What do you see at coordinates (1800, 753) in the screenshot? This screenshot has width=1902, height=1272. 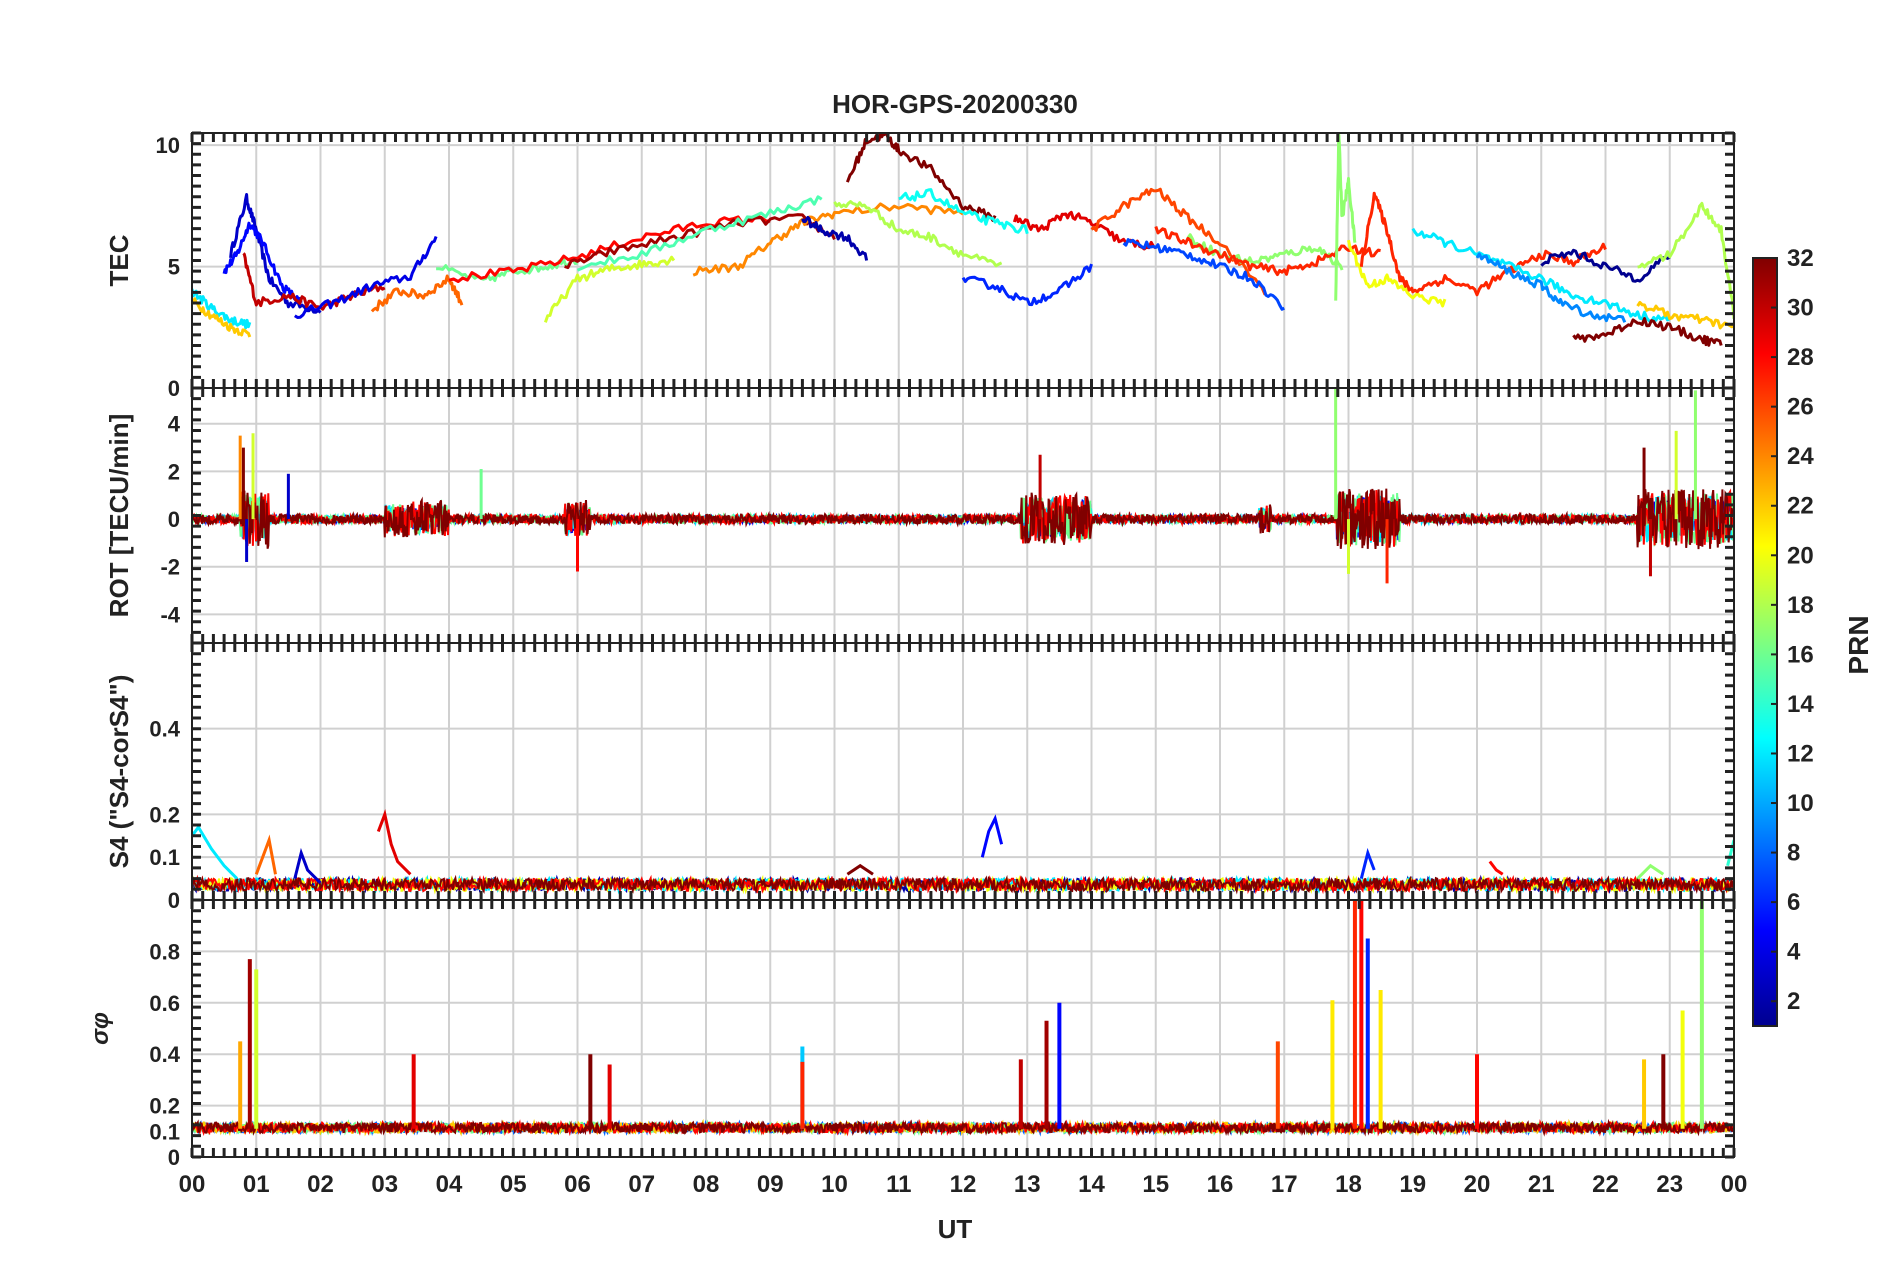 I see `colorbar-tick-label: 12` at bounding box center [1800, 753].